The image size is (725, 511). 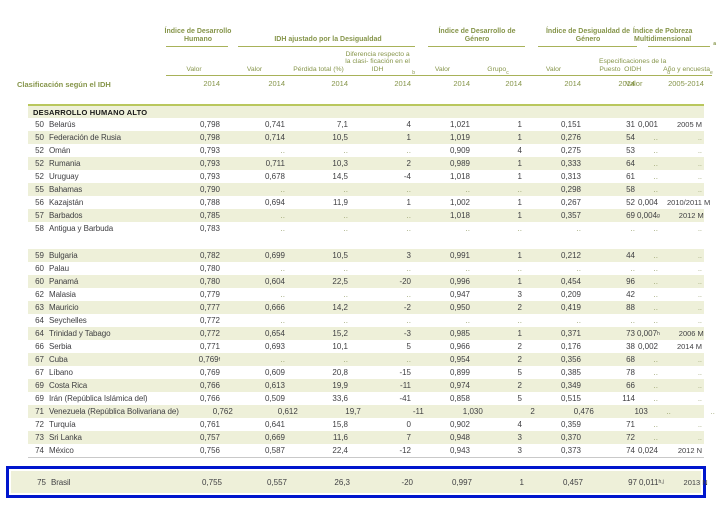 I want to click on rank-cell: 60, so click(x=39, y=268).